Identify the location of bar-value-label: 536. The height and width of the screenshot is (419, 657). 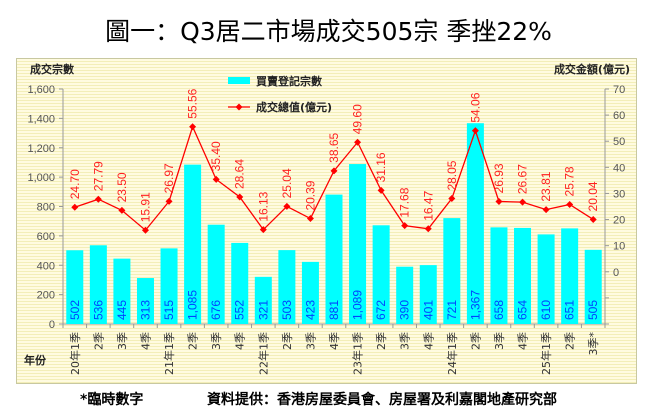
(98, 310).